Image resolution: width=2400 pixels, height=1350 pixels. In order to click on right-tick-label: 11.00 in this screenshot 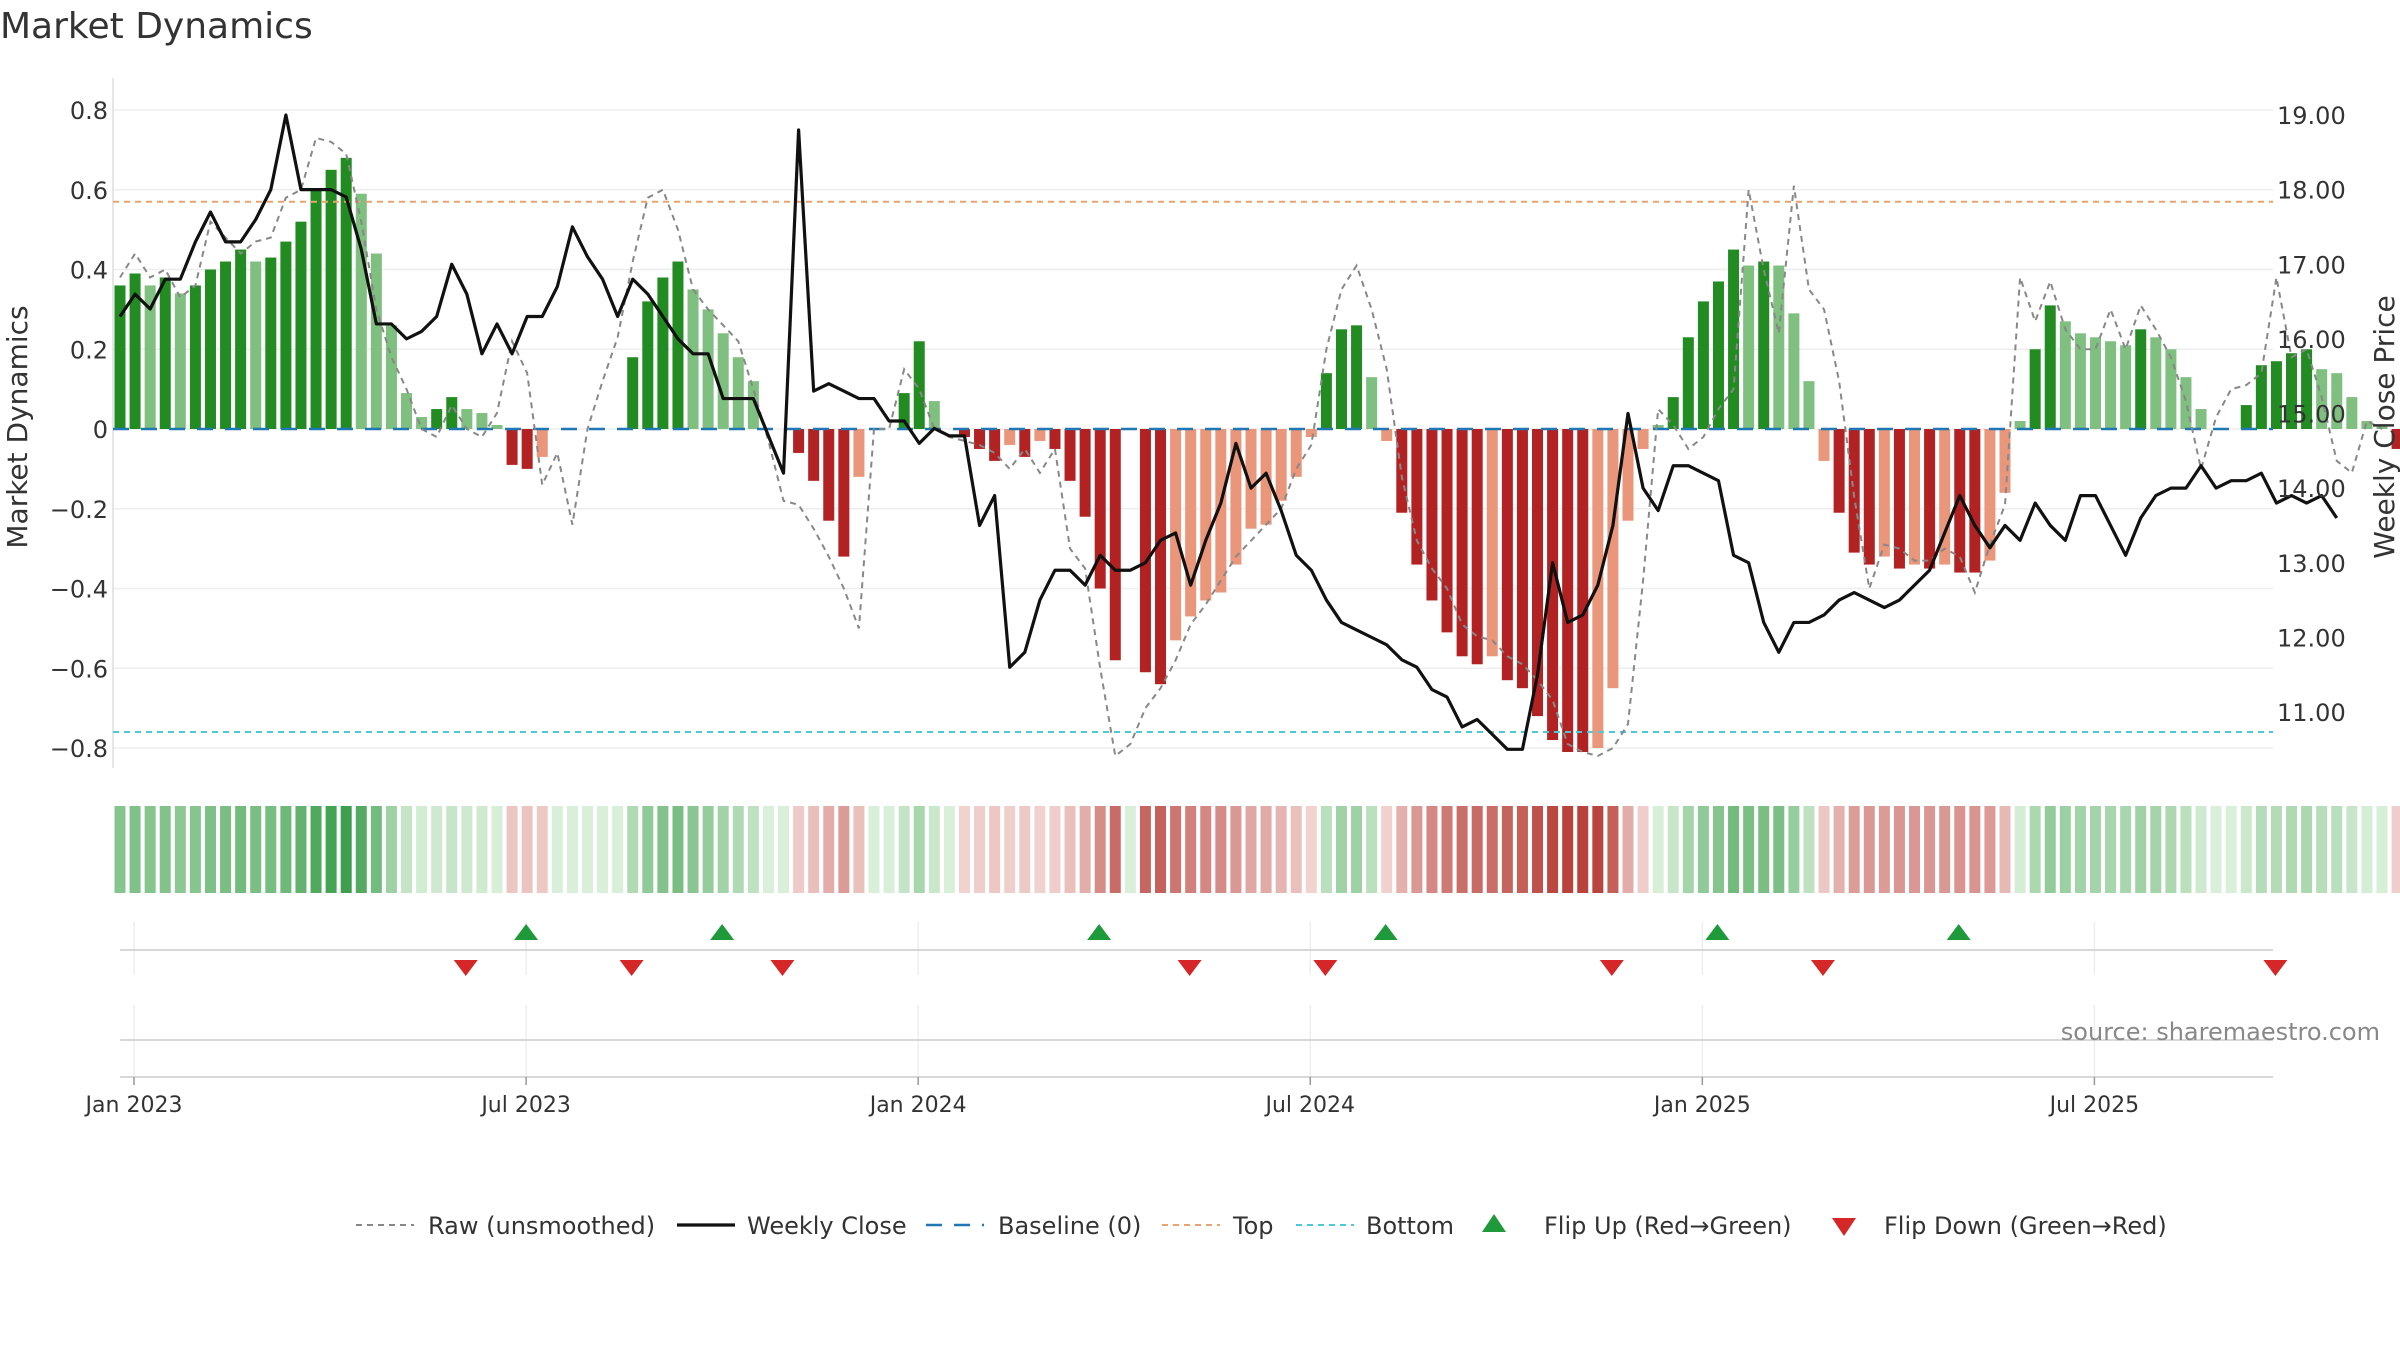, I will do `click(2311, 713)`.